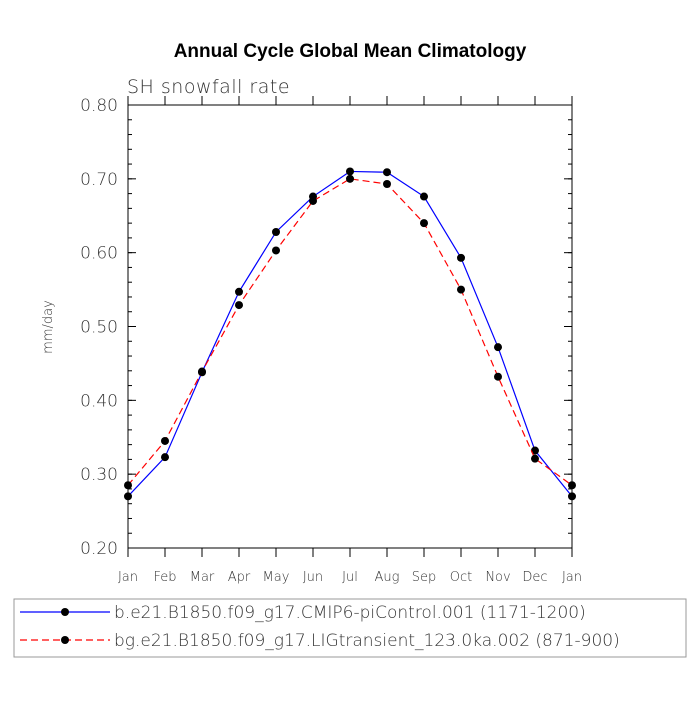 This screenshot has height=705, width=700. Describe the element at coordinates (424, 577) in the screenshot. I see `x-tick-label: Sep` at that location.